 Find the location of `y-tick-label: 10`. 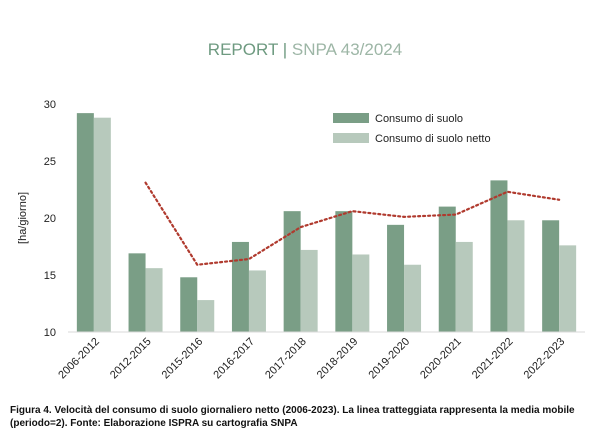

y-tick-label: 10 is located at coordinates (50, 333).